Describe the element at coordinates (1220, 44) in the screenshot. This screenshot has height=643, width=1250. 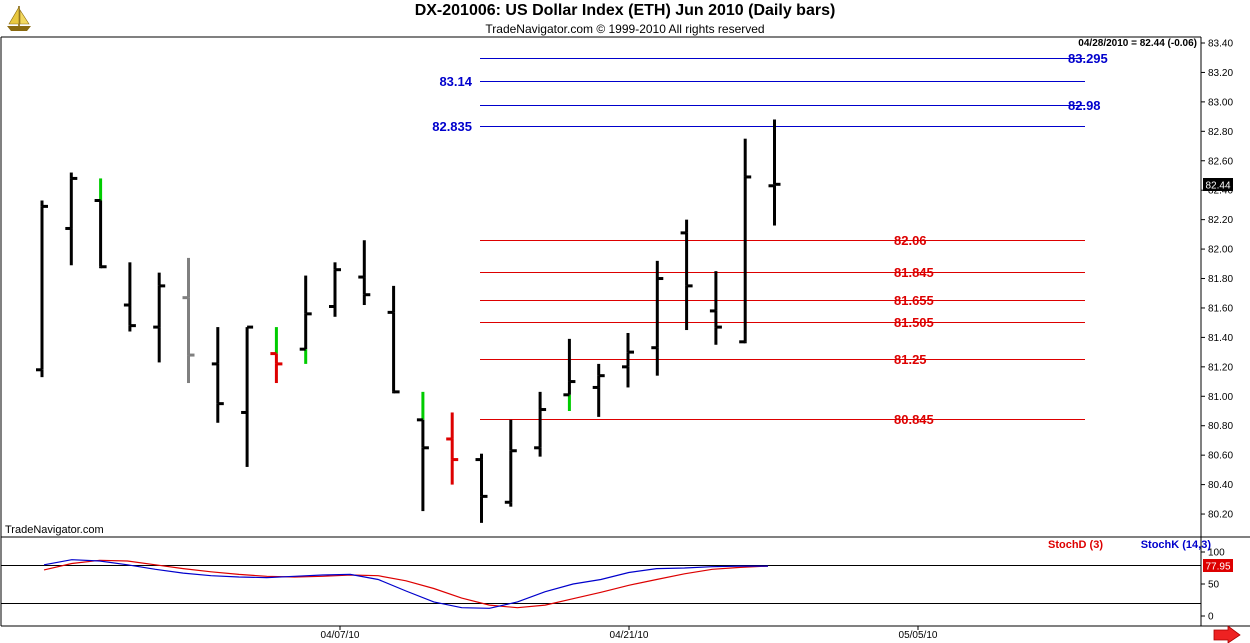
I see `price-tick-label: 83.40` at that location.